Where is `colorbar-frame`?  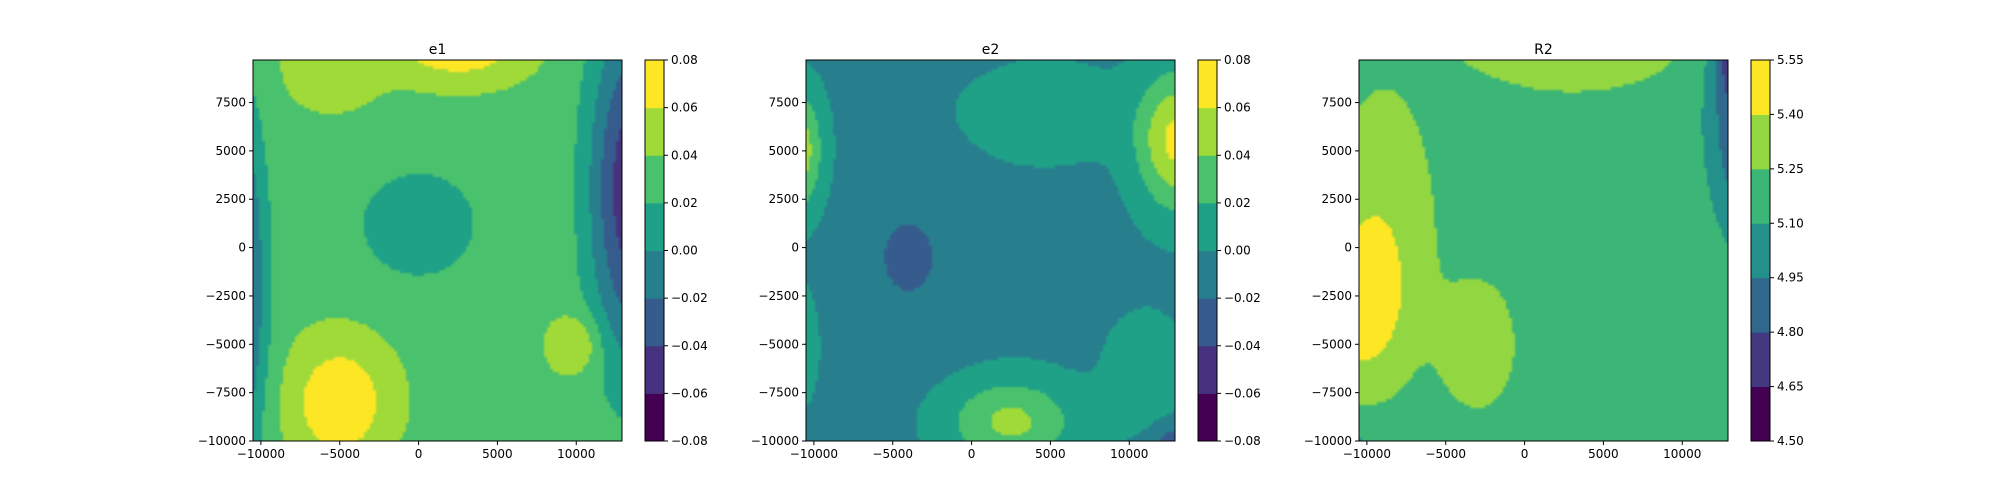
colorbar-frame is located at coordinates (1760, 250).